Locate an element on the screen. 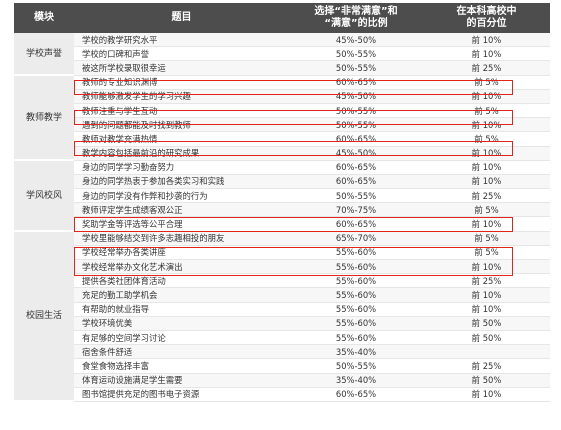 The height and width of the screenshot is (430, 561). table-row: 图书馆提供充足的图书电子资源 60%-65% 前 10% is located at coordinates (282, 394).